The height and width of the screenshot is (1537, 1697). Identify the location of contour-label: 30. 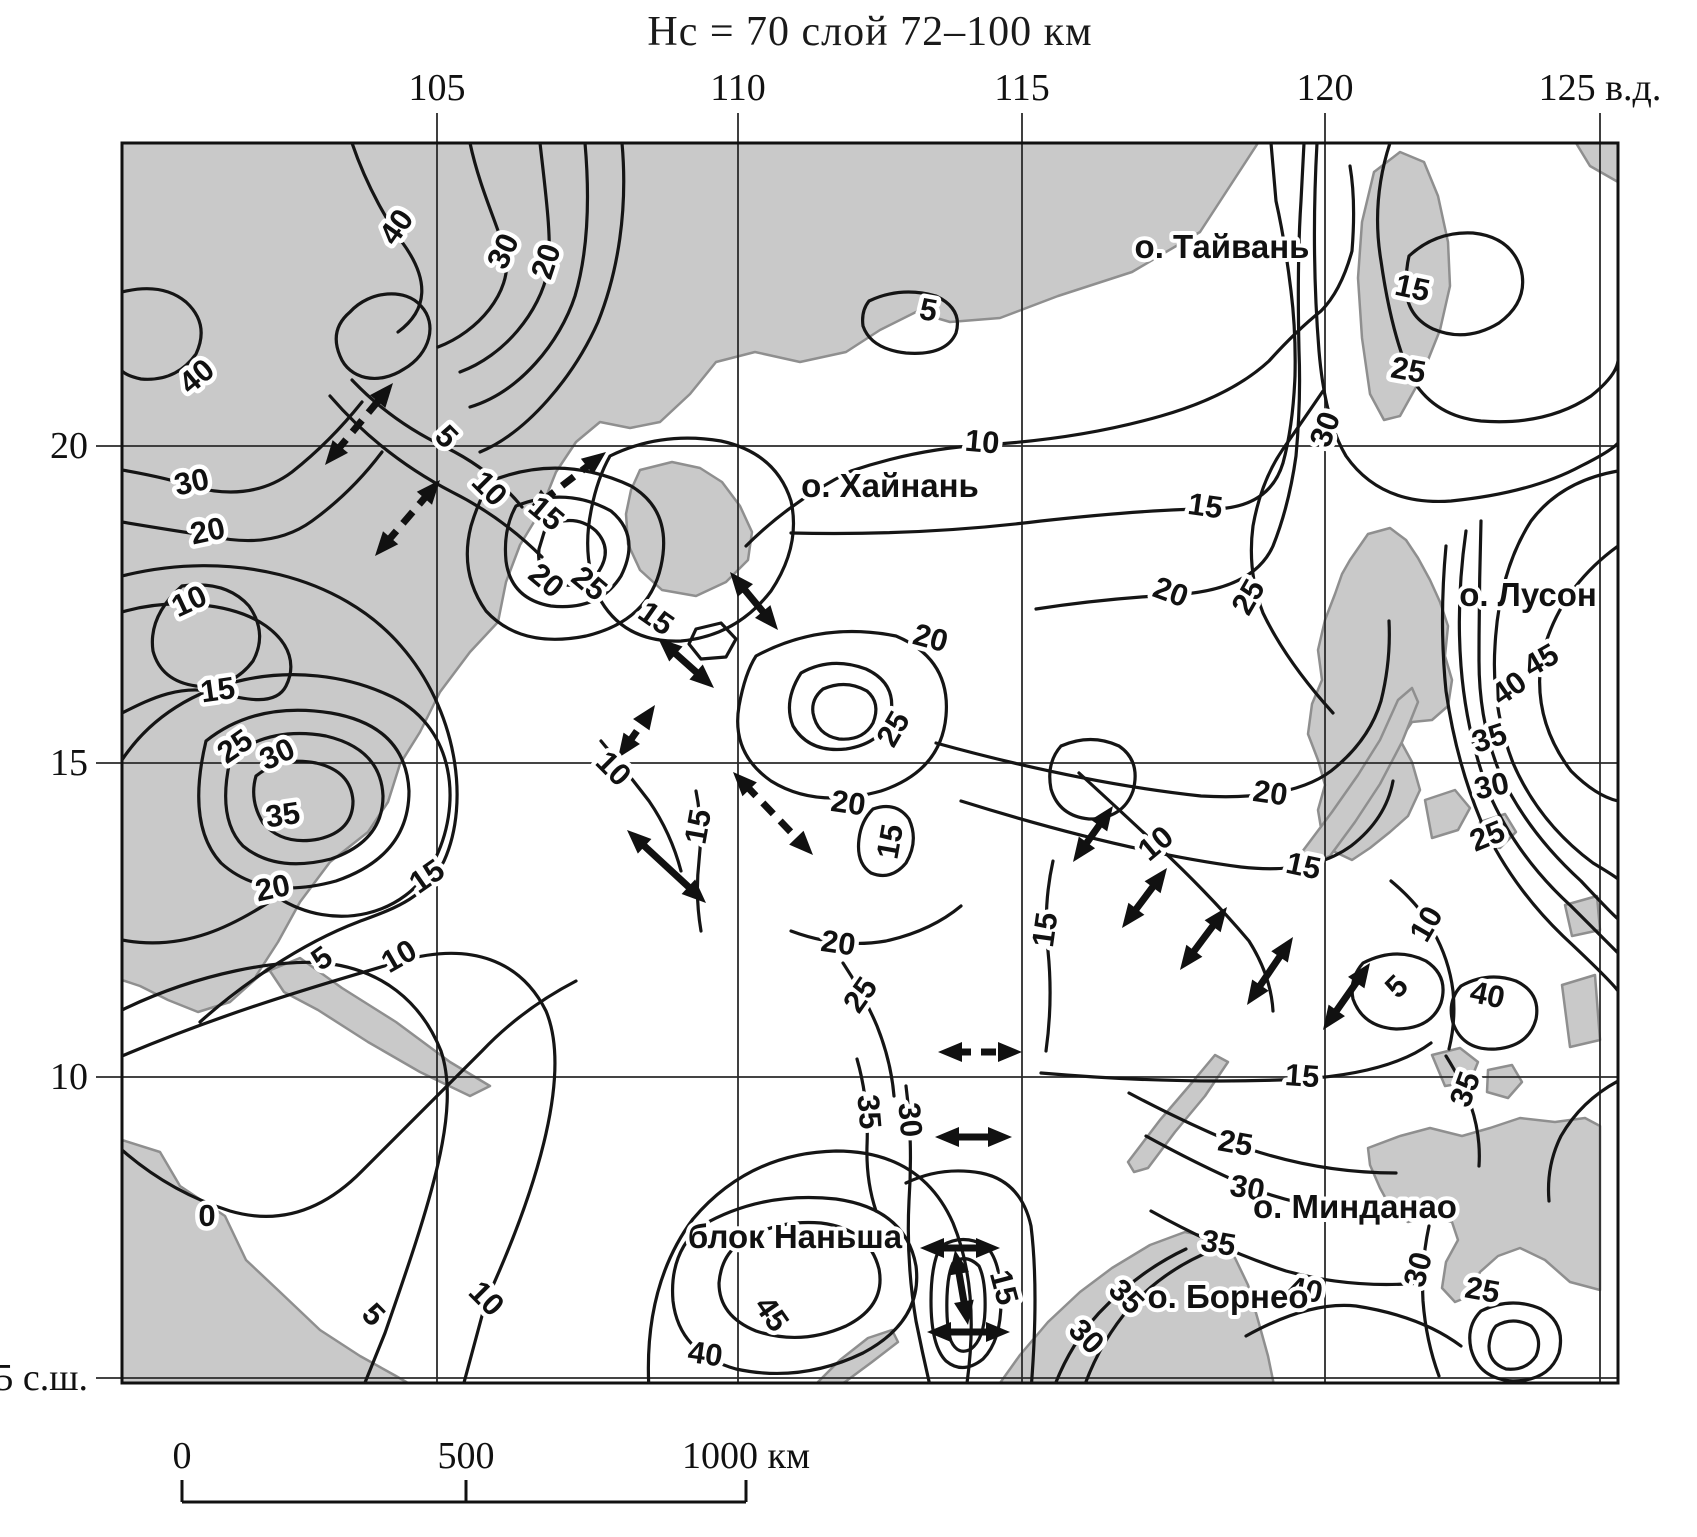
(191, 481).